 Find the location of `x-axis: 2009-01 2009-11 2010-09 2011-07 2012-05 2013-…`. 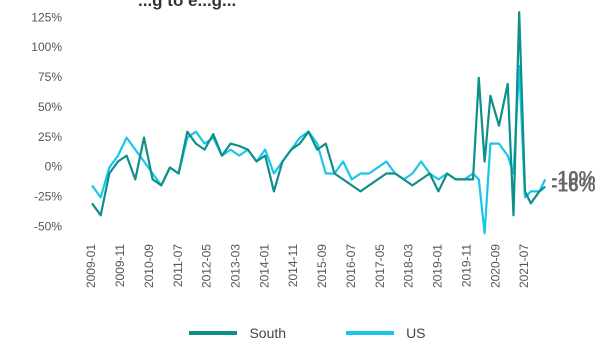

x-axis: 2009-01 2009-11 2010-09 2011-07 2012-05 2013-… is located at coordinates (307, 266).